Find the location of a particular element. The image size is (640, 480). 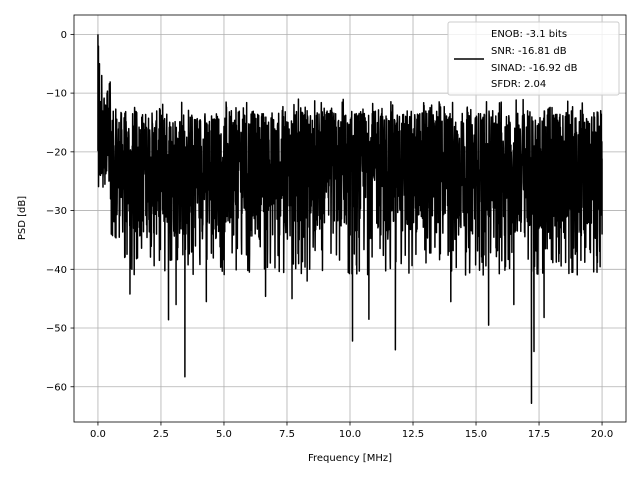

x-tick-label: 17.5 is located at coordinates (539, 434).